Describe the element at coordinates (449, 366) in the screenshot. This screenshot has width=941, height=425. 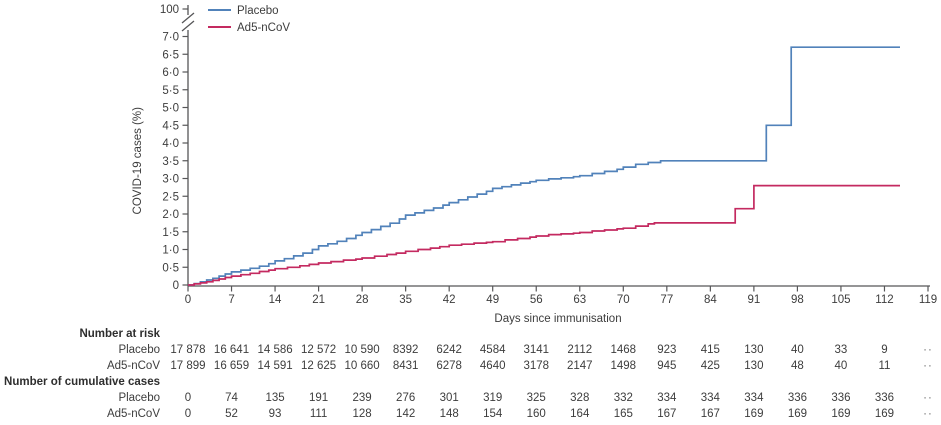
I see `table-cell: 6278` at that location.